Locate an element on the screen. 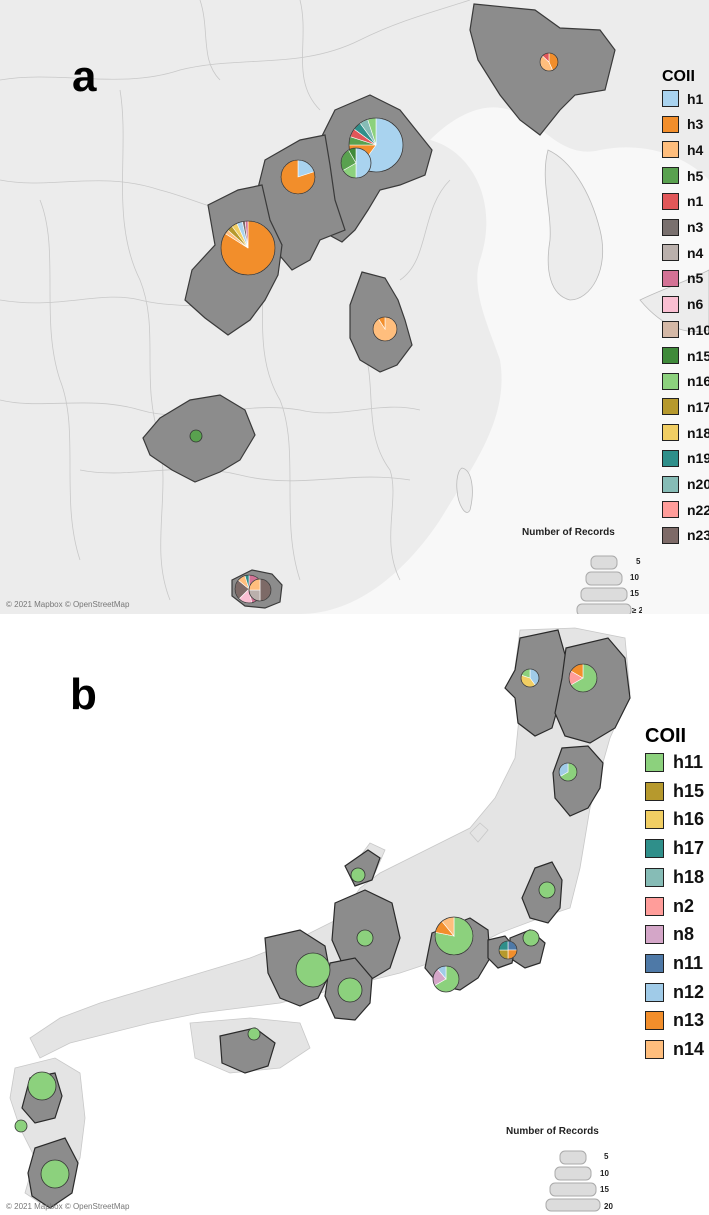  legend-label-n12: n12 is located at coordinates (689, 991).